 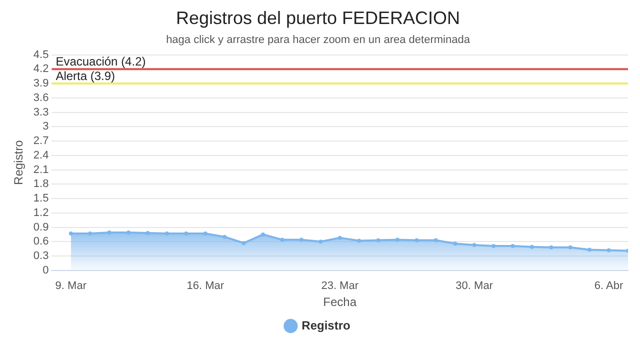 I want to click on y-tick-label: 2.7, so click(x=41, y=141).